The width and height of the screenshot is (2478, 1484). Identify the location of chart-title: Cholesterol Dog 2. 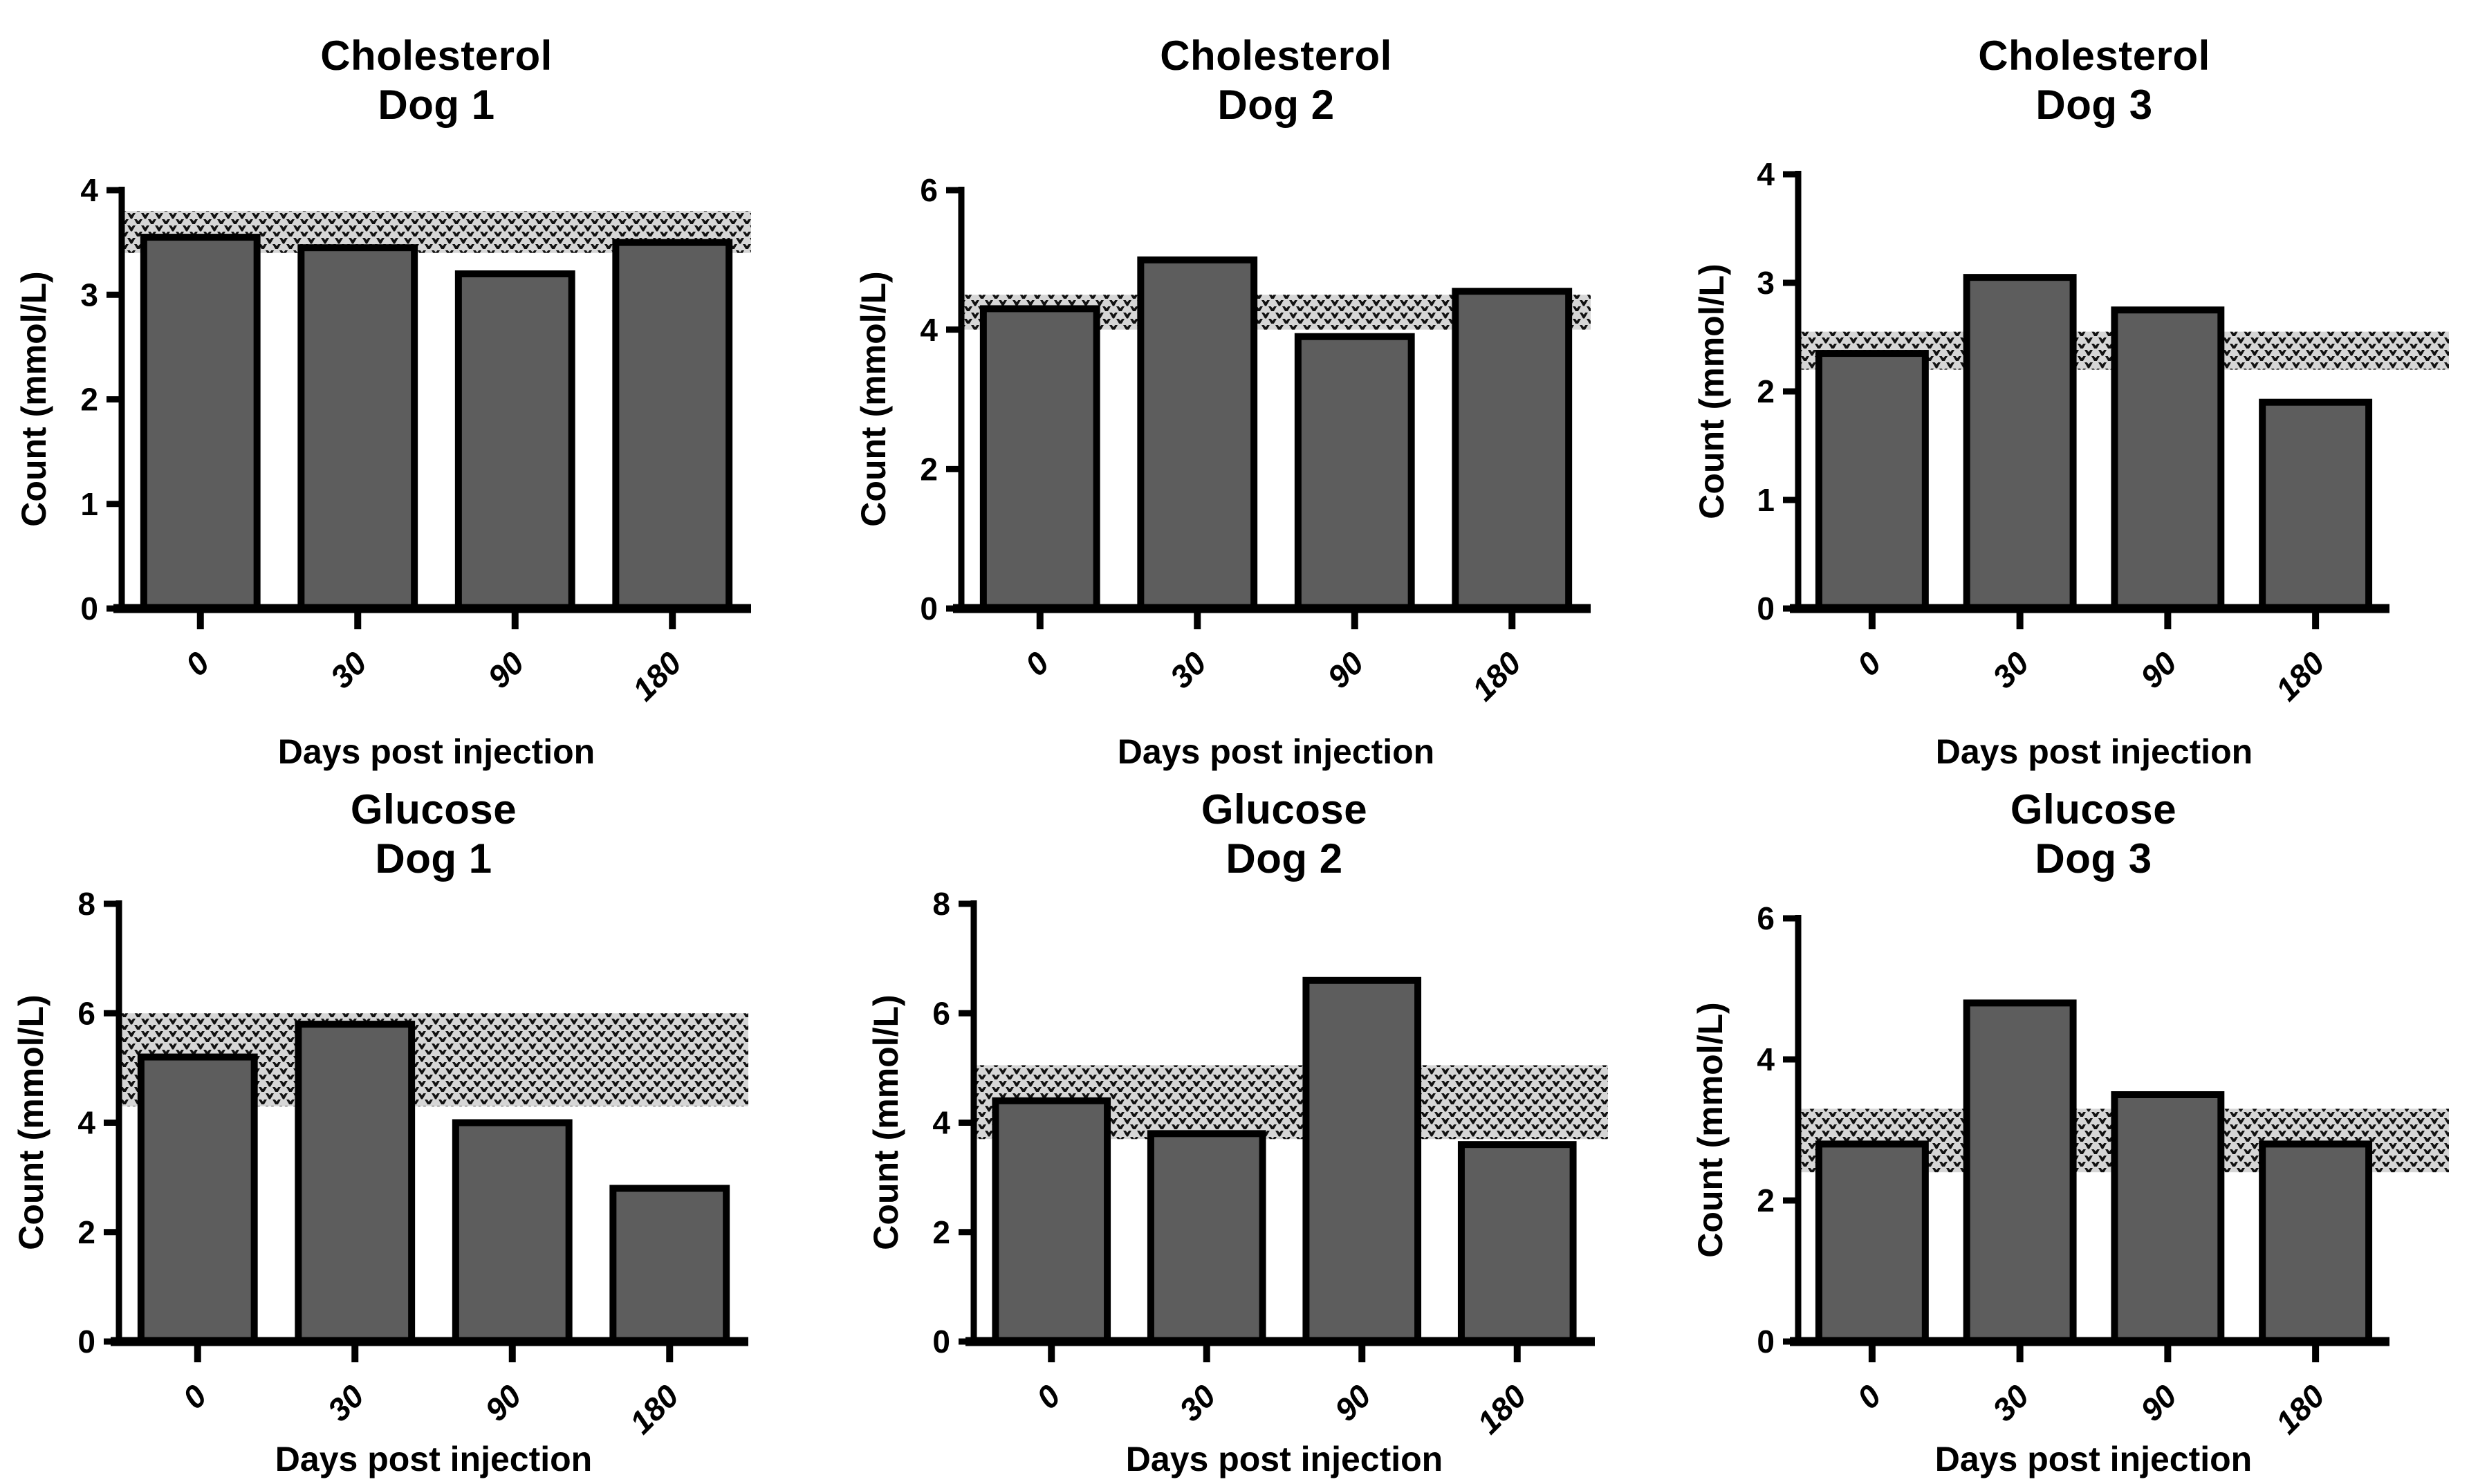
(1276, 80).